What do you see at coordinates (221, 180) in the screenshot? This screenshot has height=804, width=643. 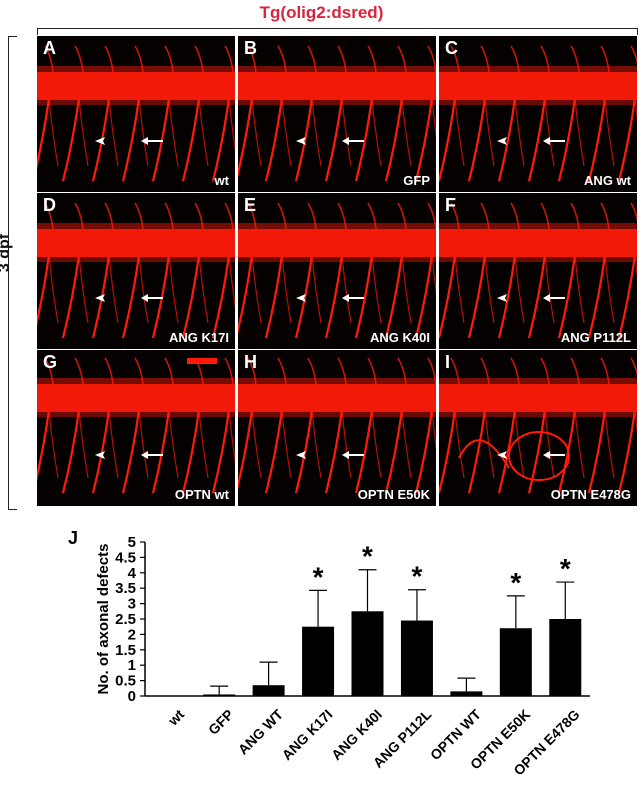 I see `panel-condition-label: wt` at bounding box center [221, 180].